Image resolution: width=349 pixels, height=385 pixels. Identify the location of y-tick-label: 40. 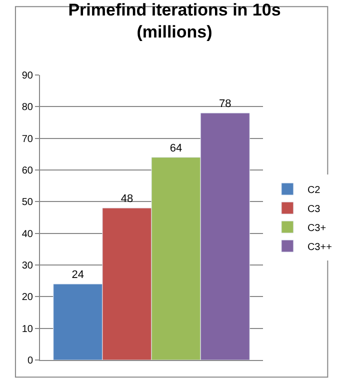
(28, 234).